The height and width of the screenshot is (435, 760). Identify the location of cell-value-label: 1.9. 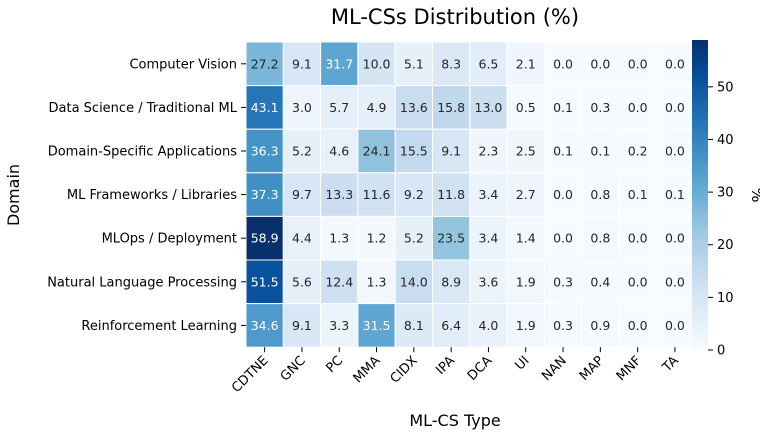
(526, 281).